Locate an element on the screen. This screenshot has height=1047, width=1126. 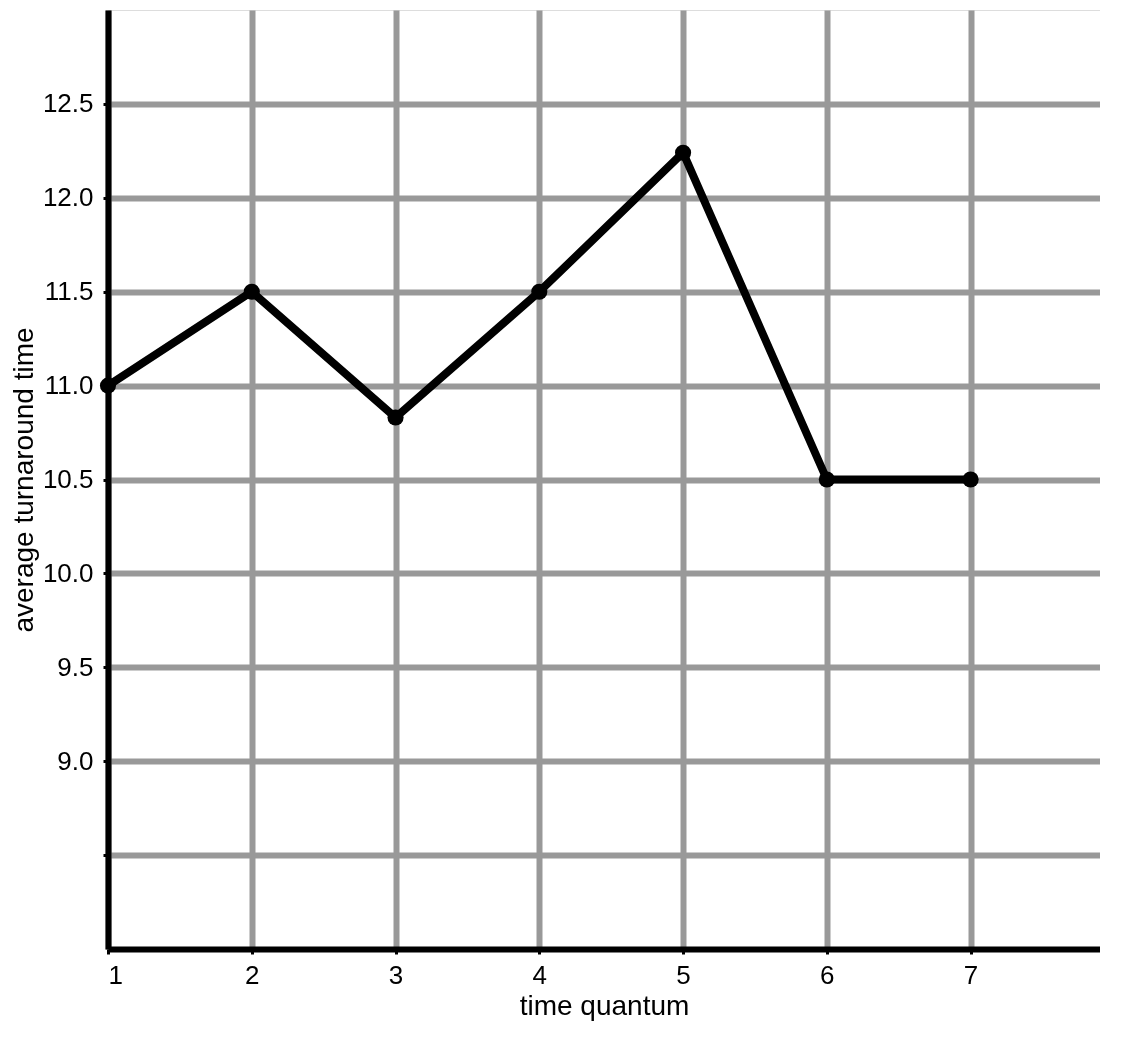
x-tick-label: 2 is located at coordinates (252, 974).